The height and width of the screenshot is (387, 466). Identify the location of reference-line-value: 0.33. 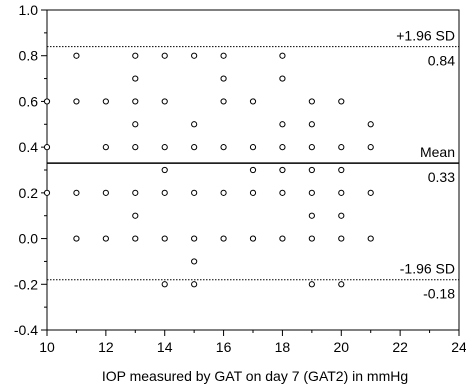
(441, 177).